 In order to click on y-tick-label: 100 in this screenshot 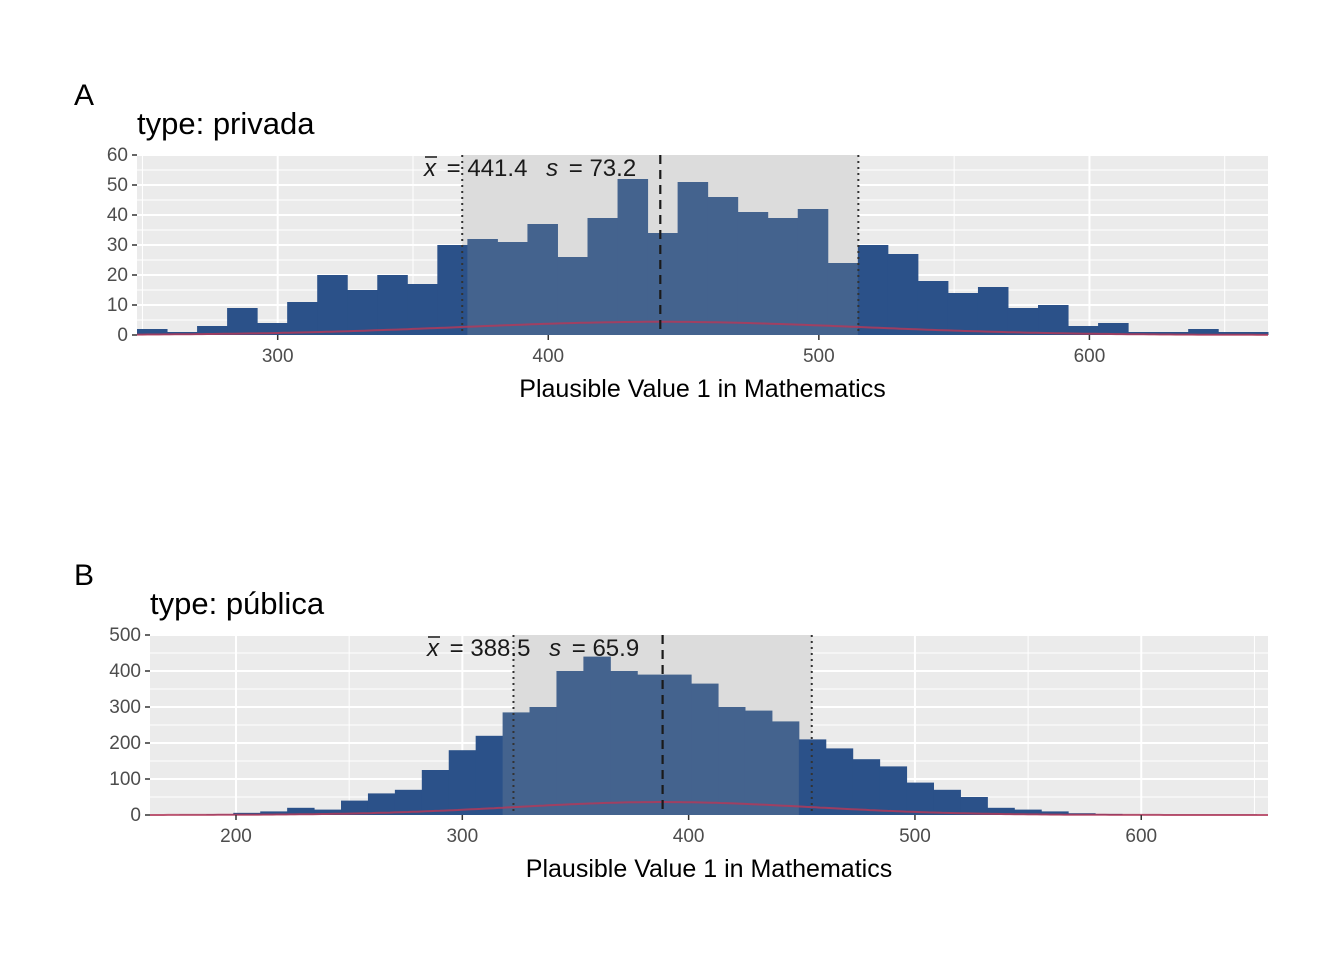, I will do `click(125, 779)`.